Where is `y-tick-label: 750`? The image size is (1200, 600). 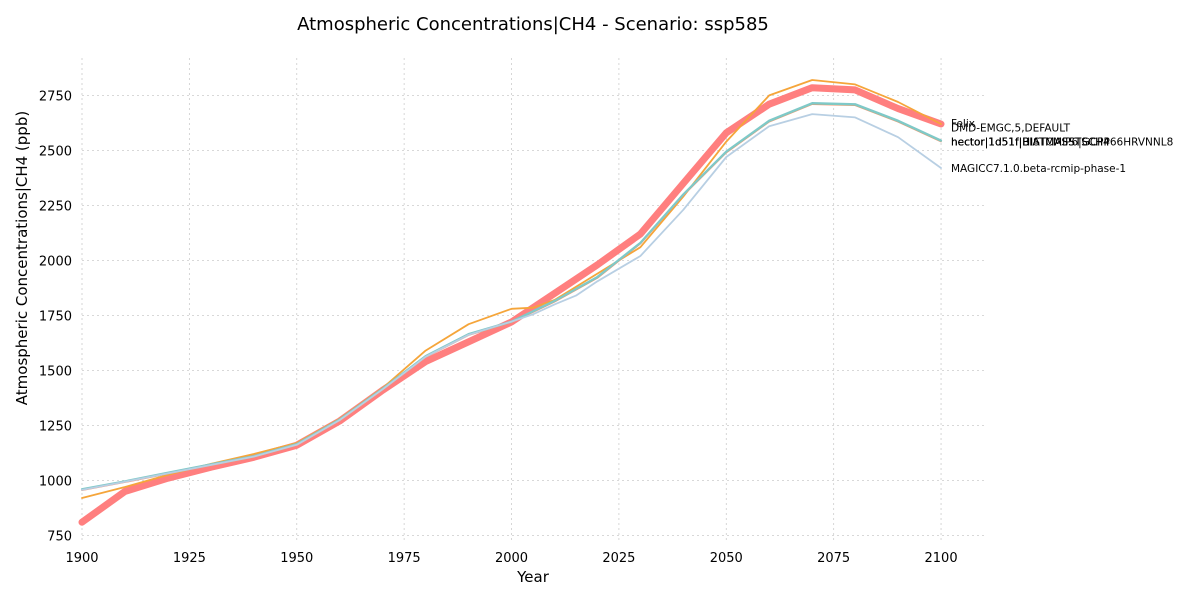
y-tick-label: 750 is located at coordinates (59, 536).